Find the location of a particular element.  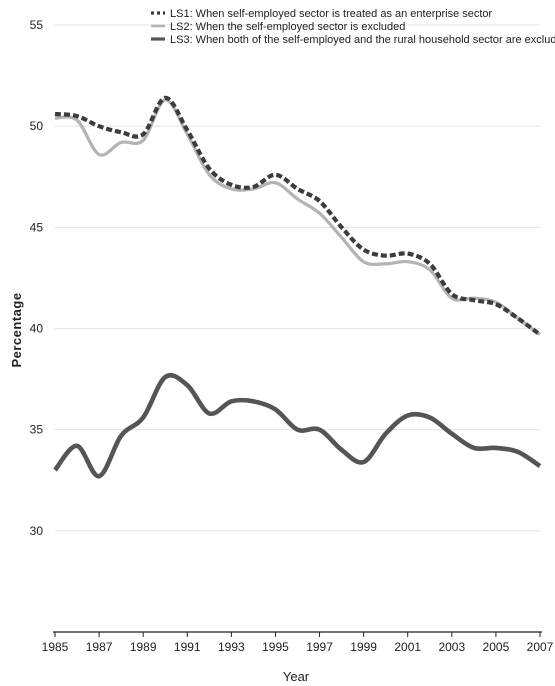

y-tick-label: 55 is located at coordinates (37, 25).